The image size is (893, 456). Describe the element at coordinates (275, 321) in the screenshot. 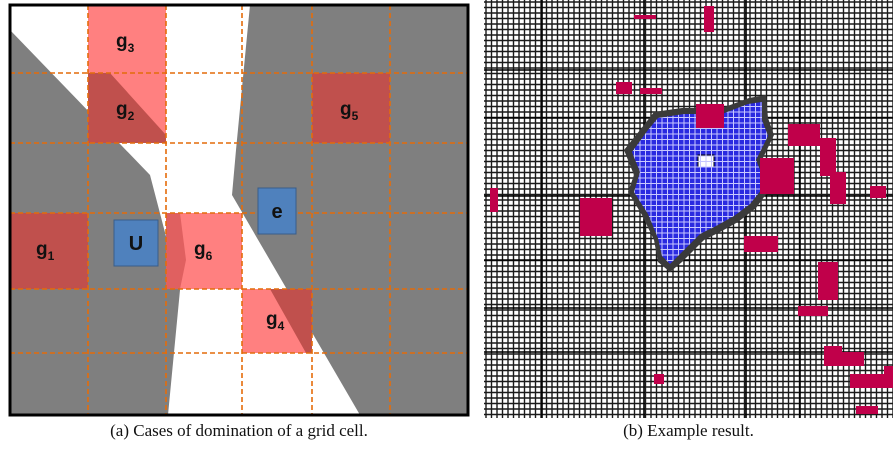

I see `label-g4: g4` at that location.